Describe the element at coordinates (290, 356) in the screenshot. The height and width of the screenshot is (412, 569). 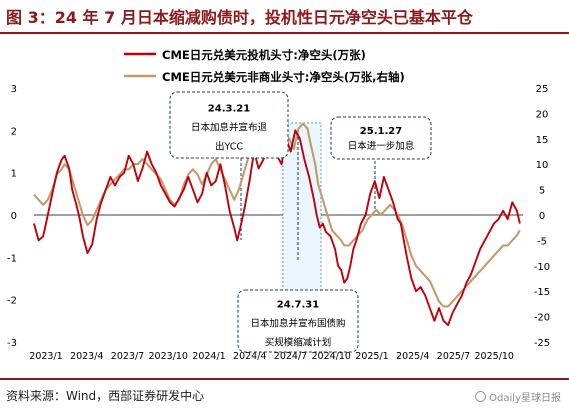
I see `x-tick-label: 2024/7` at that location.